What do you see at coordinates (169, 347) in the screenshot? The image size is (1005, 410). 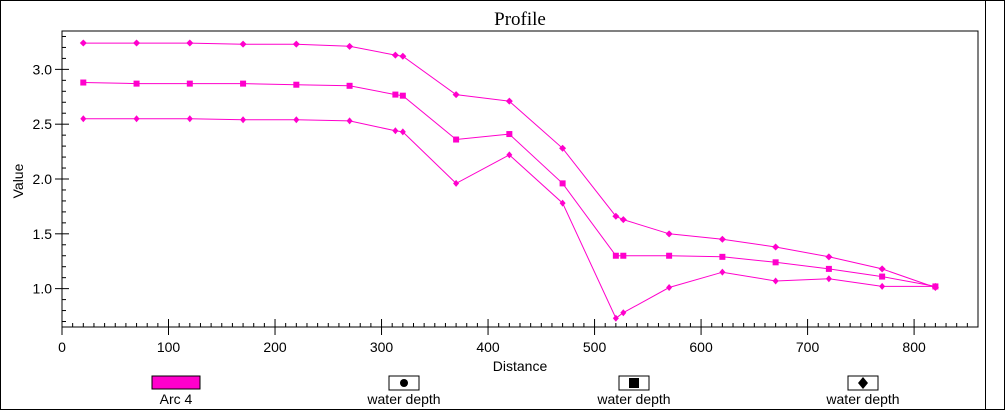 I see `x-tick-label: 100` at bounding box center [169, 347].